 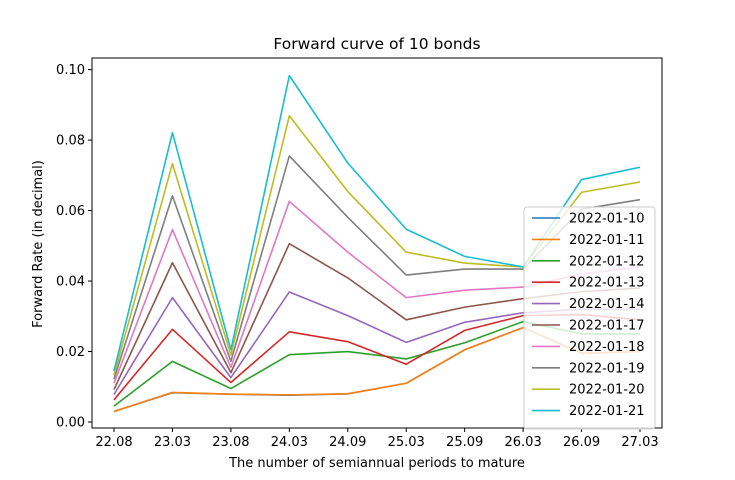 What do you see at coordinates (464, 442) in the screenshot?
I see `x-tick-label: 25.09` at bounding box center [464, 442].